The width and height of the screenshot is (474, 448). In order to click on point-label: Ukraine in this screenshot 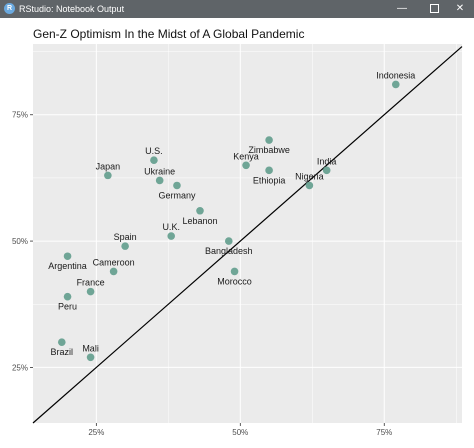, I will do `click(159, 171)`.